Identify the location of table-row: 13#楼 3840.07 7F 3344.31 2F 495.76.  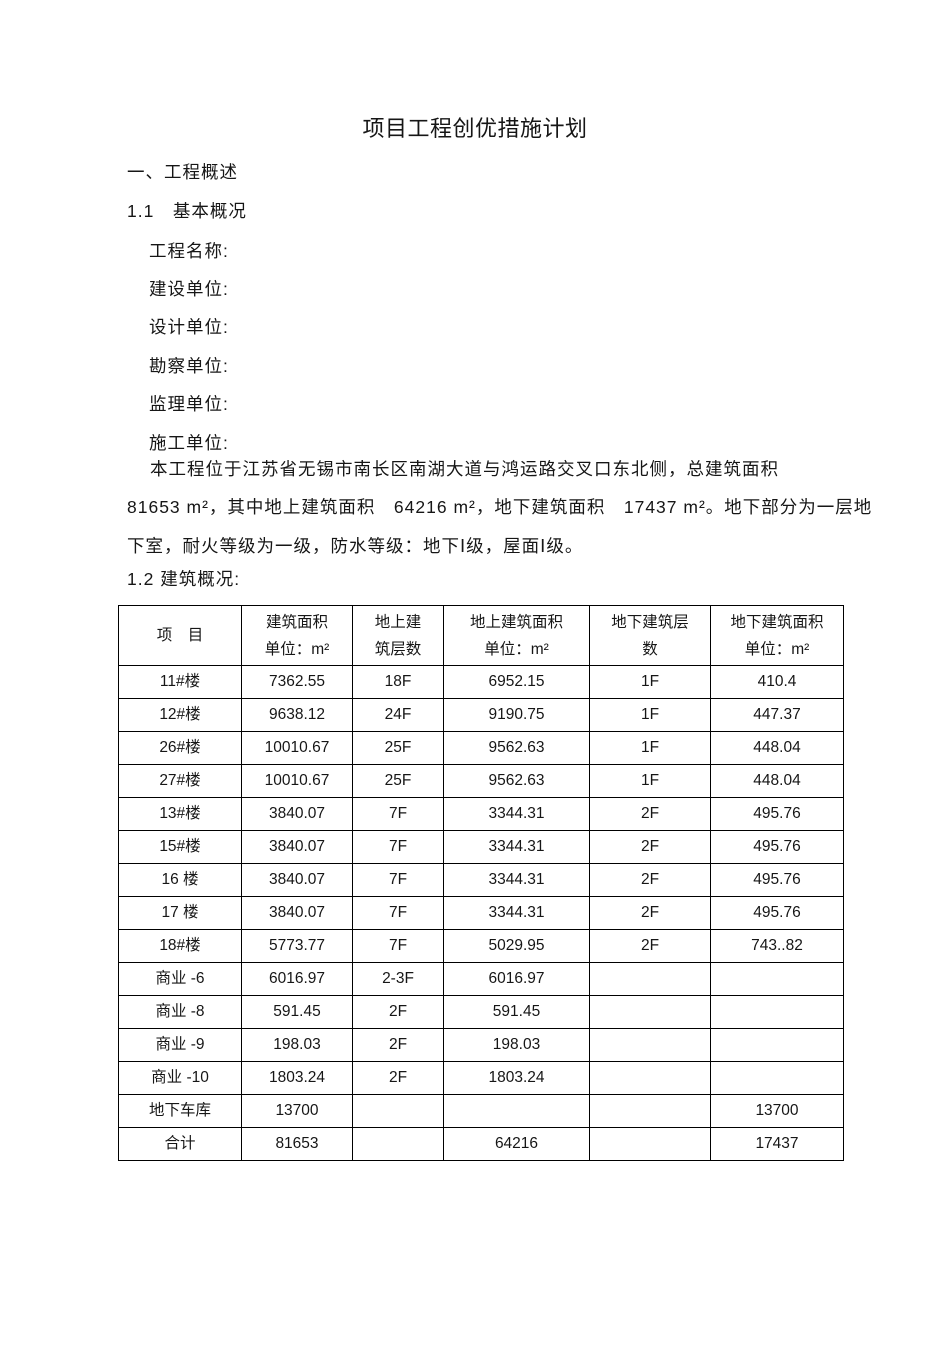
(481, 814).